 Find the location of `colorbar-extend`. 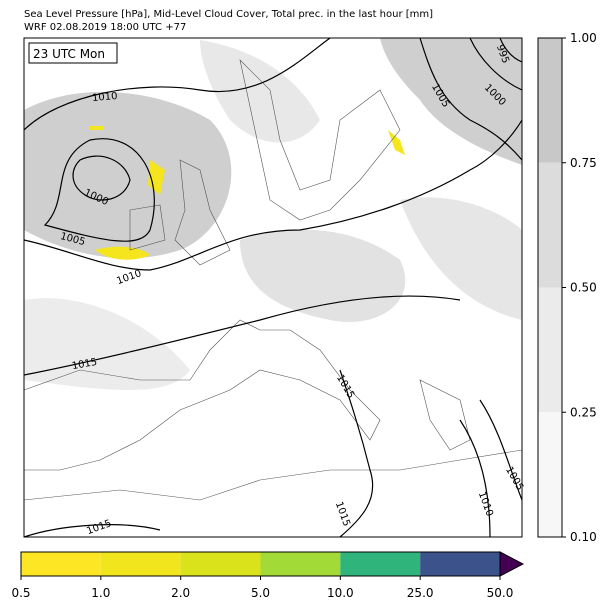

colorbar-extend is located at coordinates (512, 564).